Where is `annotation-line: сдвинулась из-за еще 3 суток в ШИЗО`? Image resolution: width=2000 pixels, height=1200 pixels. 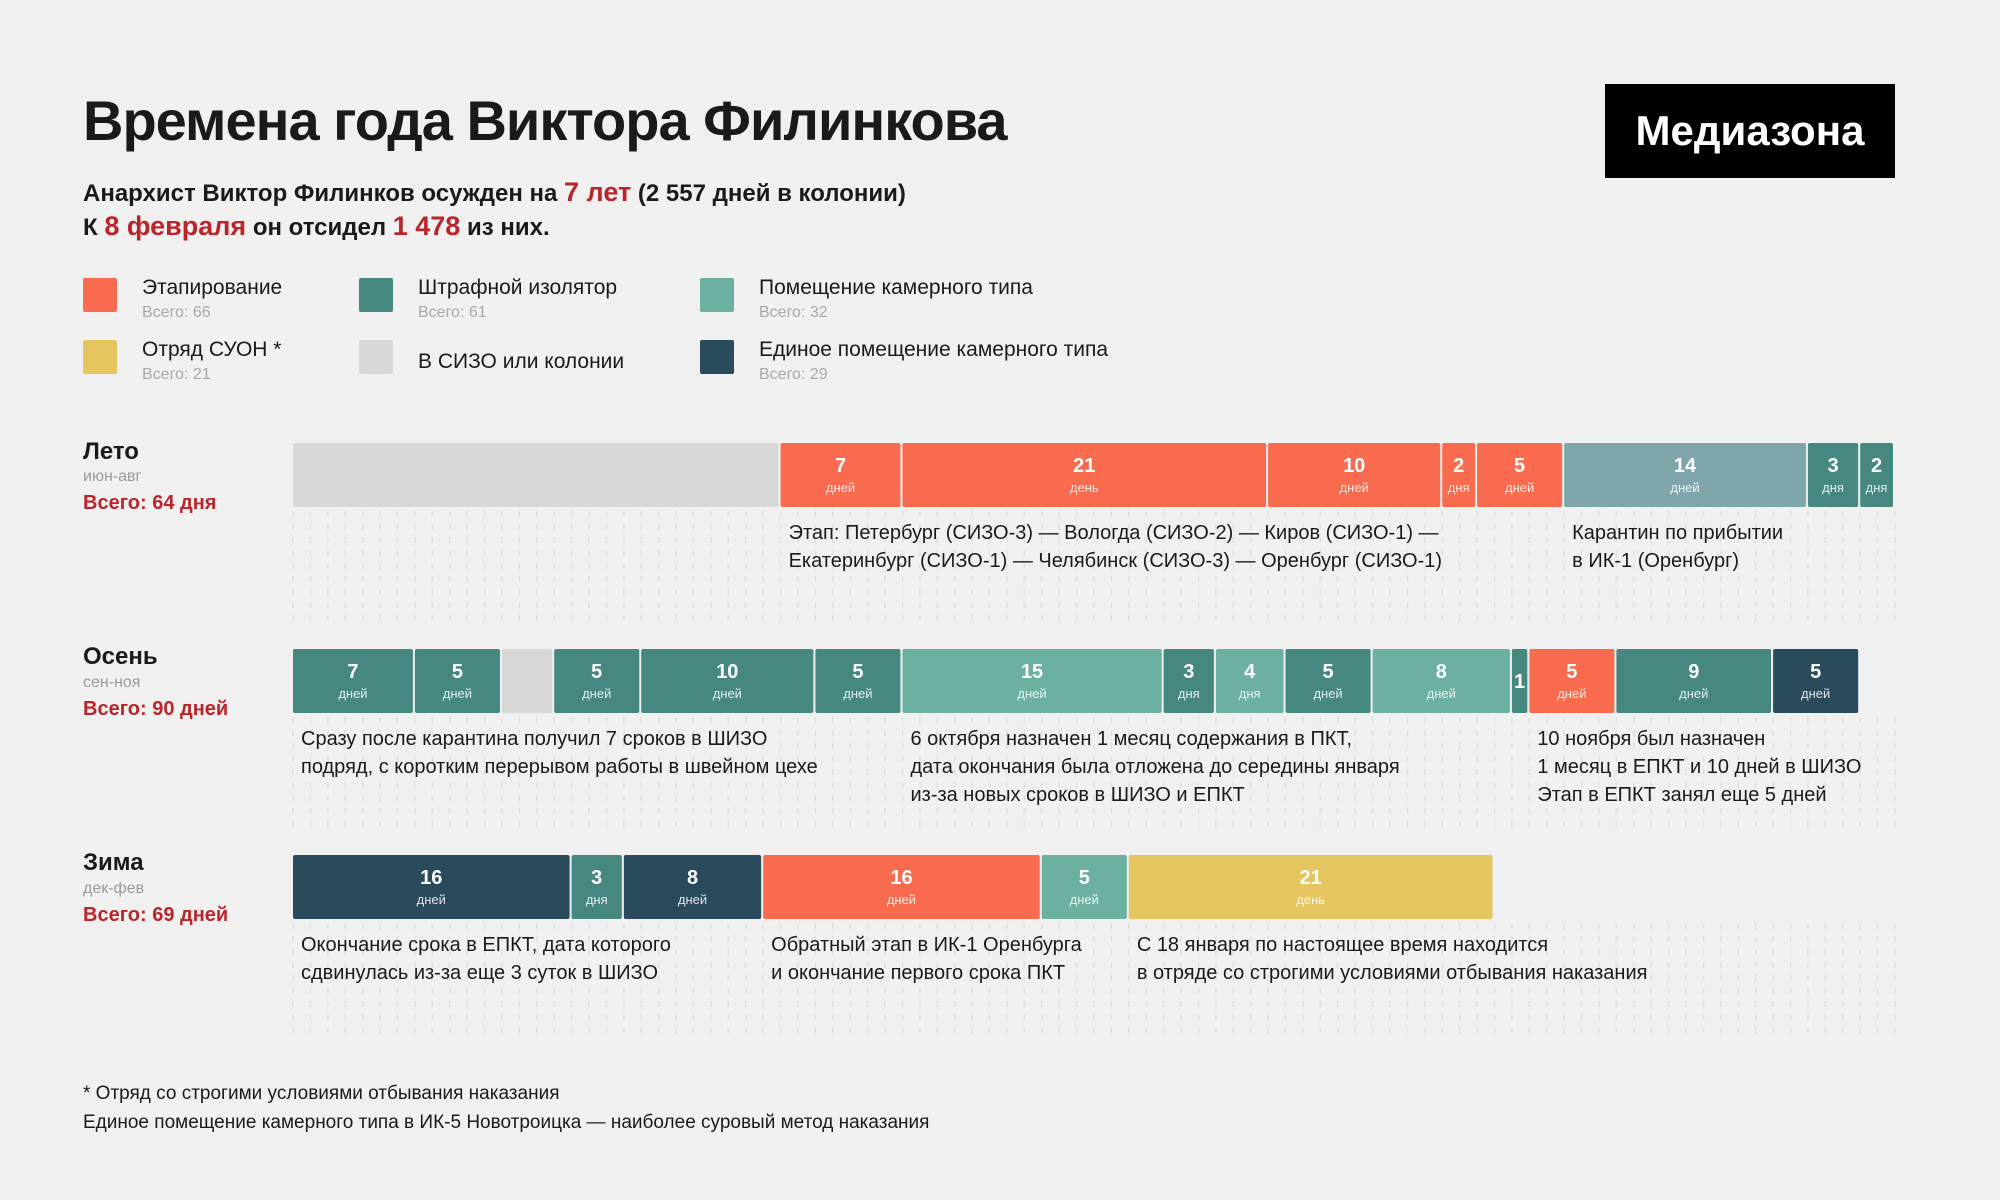 annotation-line: сдвинулась из-за еще 3 суток в ШИЗО is located at coordinates (480, 973).